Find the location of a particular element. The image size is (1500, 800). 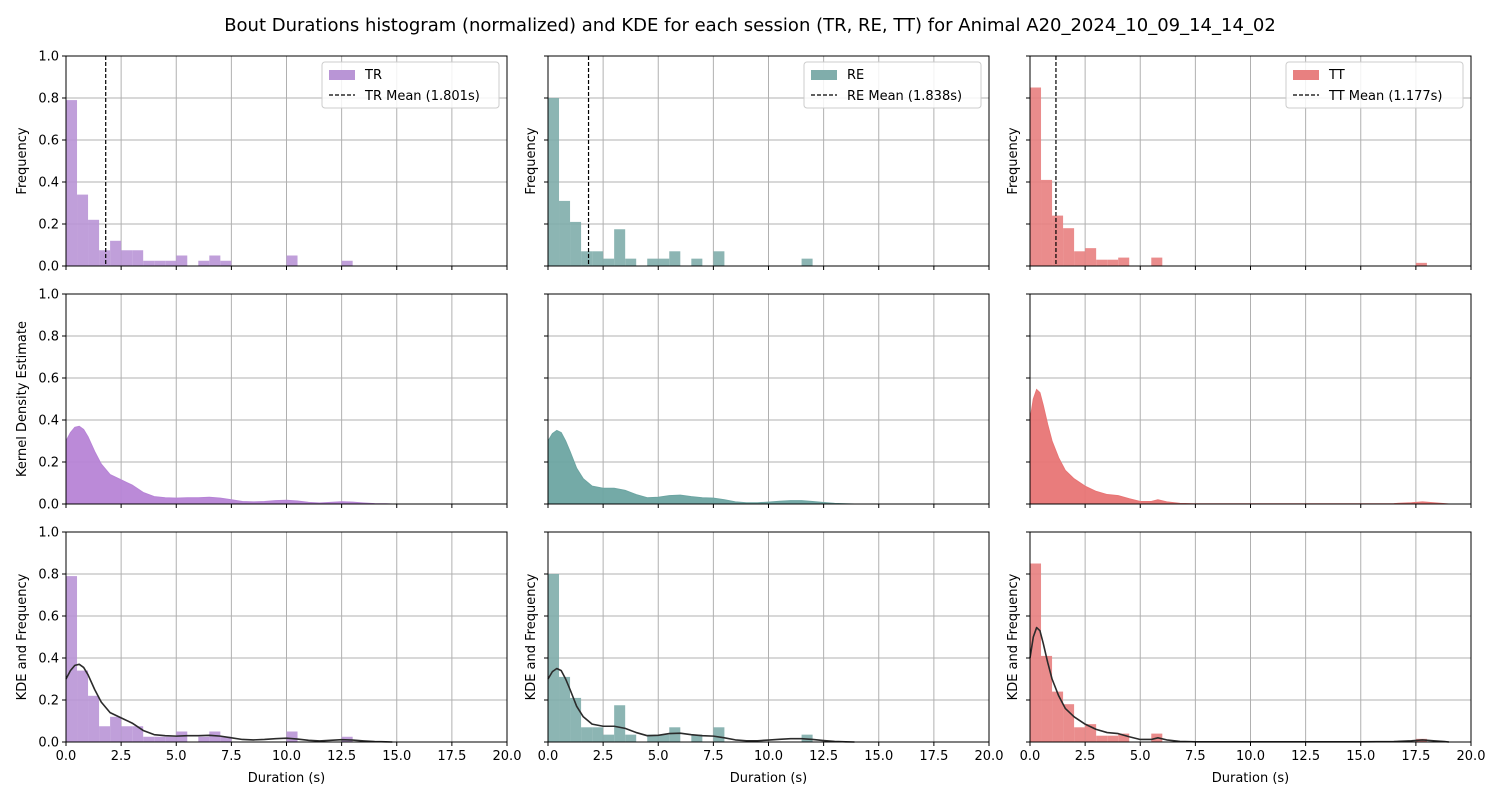

panel-tt-row-1: Frequency TT TT Mean (1.177s) is located at coordinates (1239, 162).